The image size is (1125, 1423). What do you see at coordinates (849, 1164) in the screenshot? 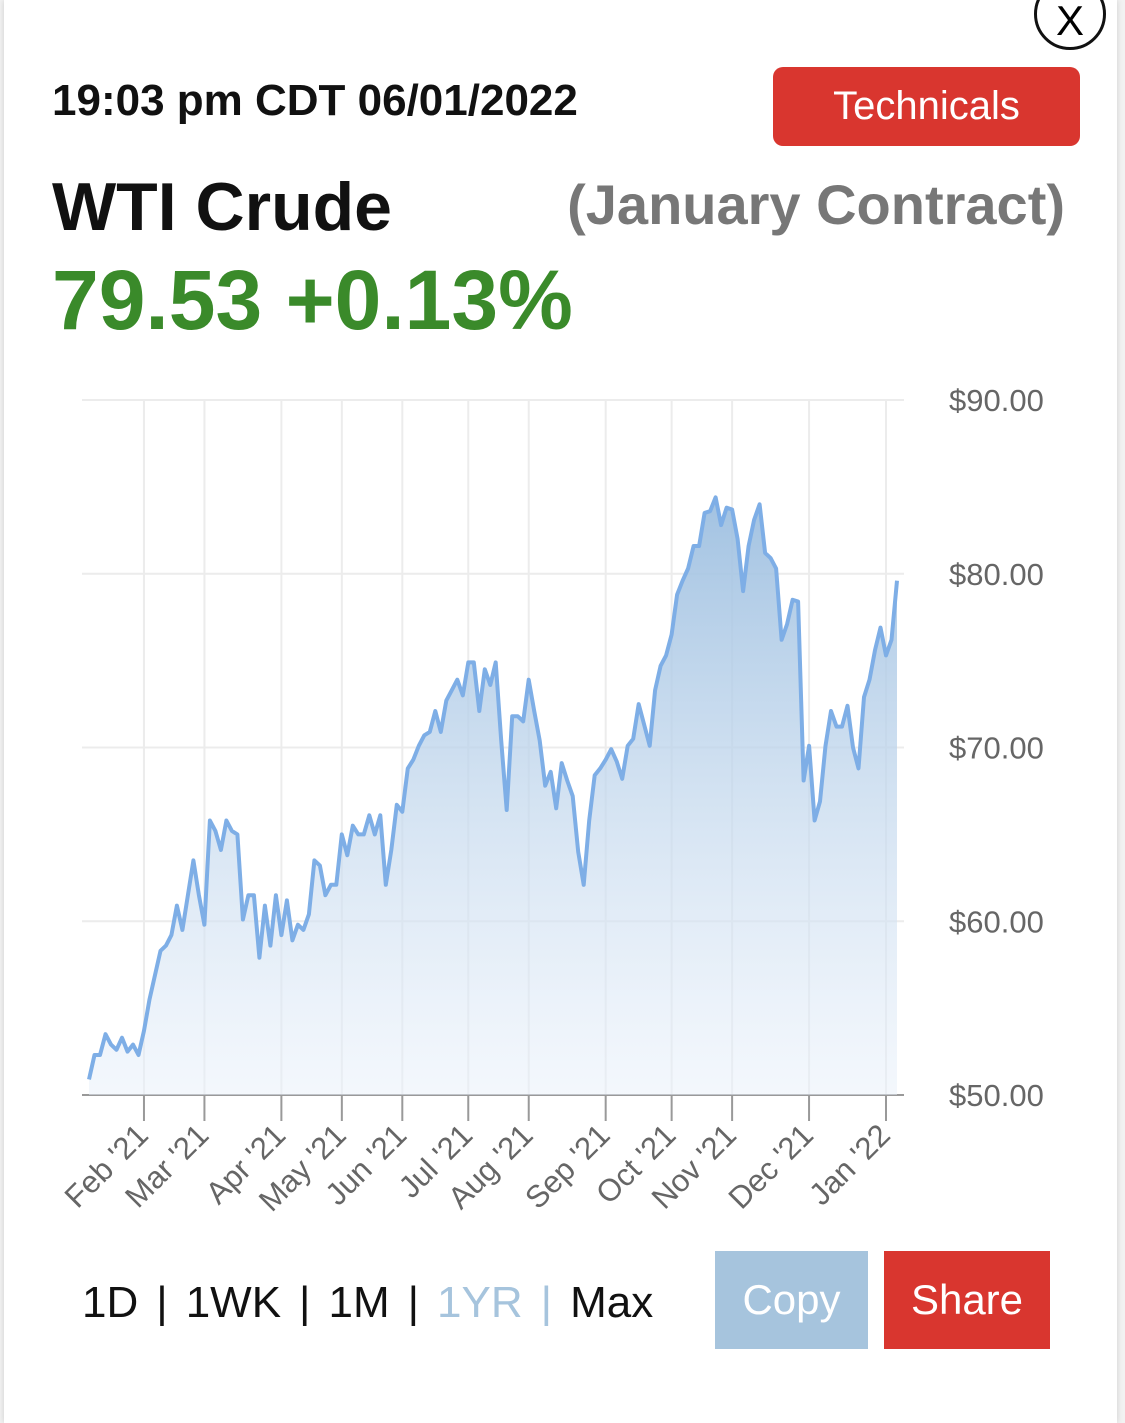
I see `x-tick-label: Jan '22` at bounding box center [849, 1164].